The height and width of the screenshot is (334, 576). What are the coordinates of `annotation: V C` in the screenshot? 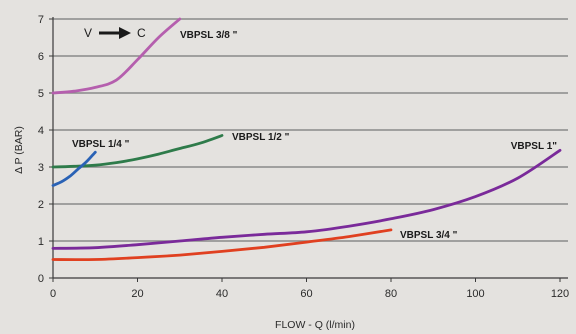 It's located at (115, 33).